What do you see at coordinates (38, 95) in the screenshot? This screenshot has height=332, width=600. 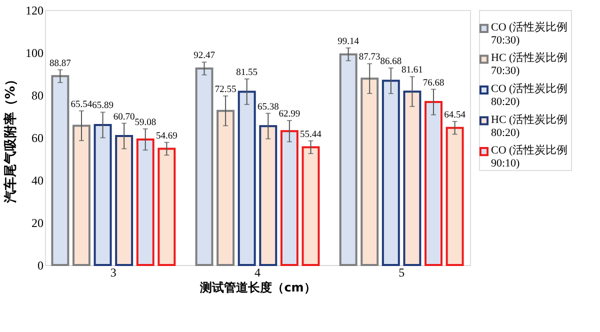 I see `y-tick-label: 80` at bounding box center [38, 95].